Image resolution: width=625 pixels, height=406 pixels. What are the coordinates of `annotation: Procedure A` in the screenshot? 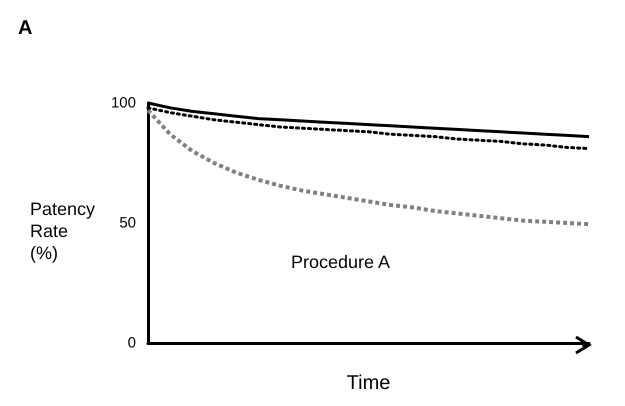 It's located at (340, 262).